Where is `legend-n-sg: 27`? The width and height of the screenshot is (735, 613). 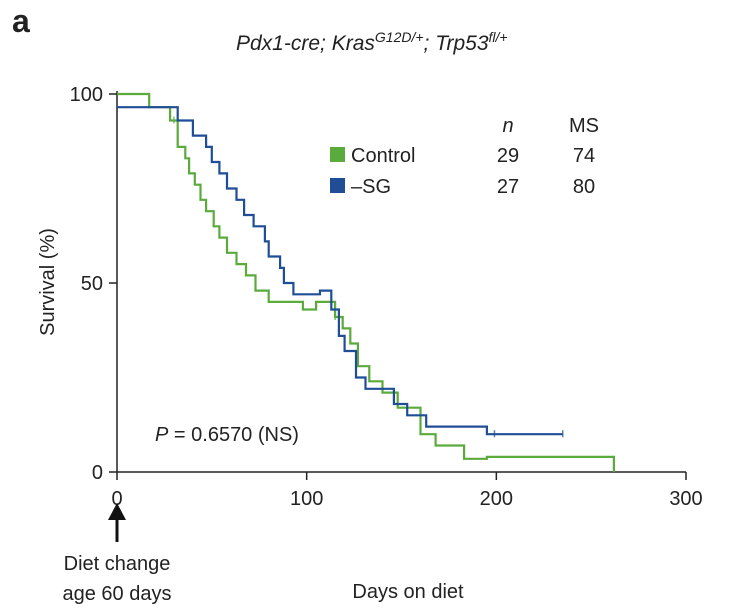 legend-n-sg: 27 is located at coordinates (508, 187).